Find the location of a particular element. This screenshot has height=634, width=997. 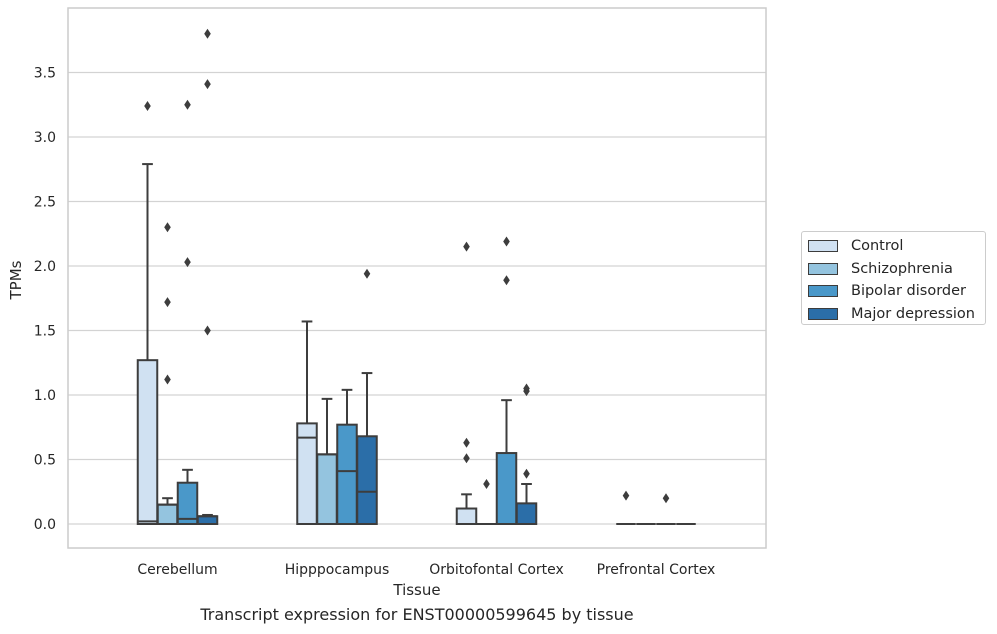

legend-label: Major depression is located at coordinates (913, 313).